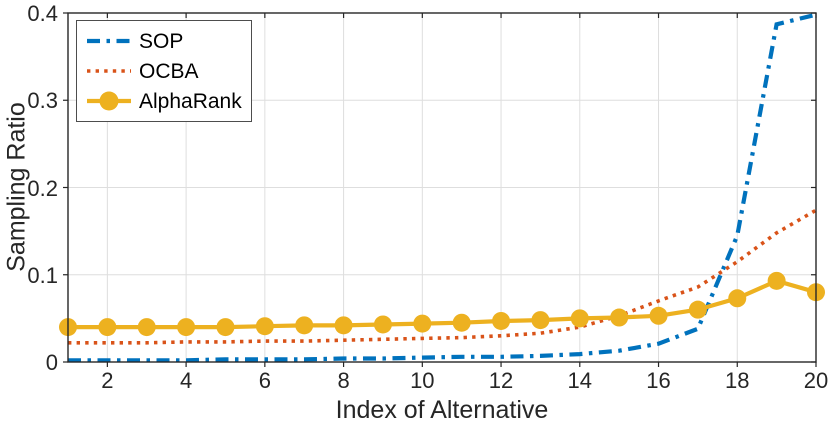  What do you see at coordinates (186, 380) in the screenshot?
I see `x-tick-label: 4` at bounding box center [186, 380].